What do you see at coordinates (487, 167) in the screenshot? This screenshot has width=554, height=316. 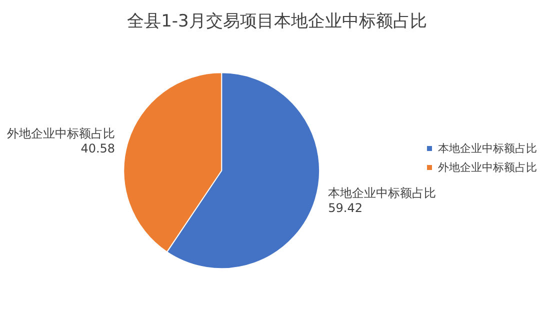 I see `legend-label: 外地企业中标额占比` at bounding box center [487, 167].